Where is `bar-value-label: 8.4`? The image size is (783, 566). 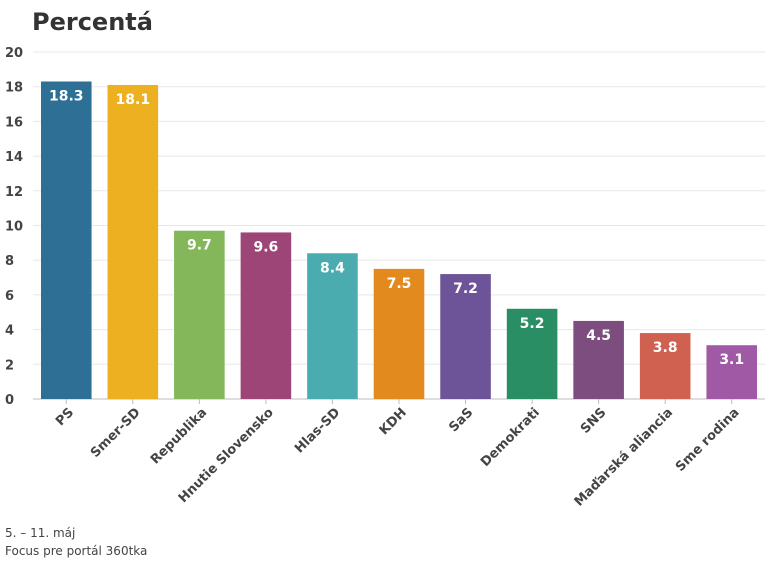 bar-value-label: 8.4 is located at coordinates (332, 268).